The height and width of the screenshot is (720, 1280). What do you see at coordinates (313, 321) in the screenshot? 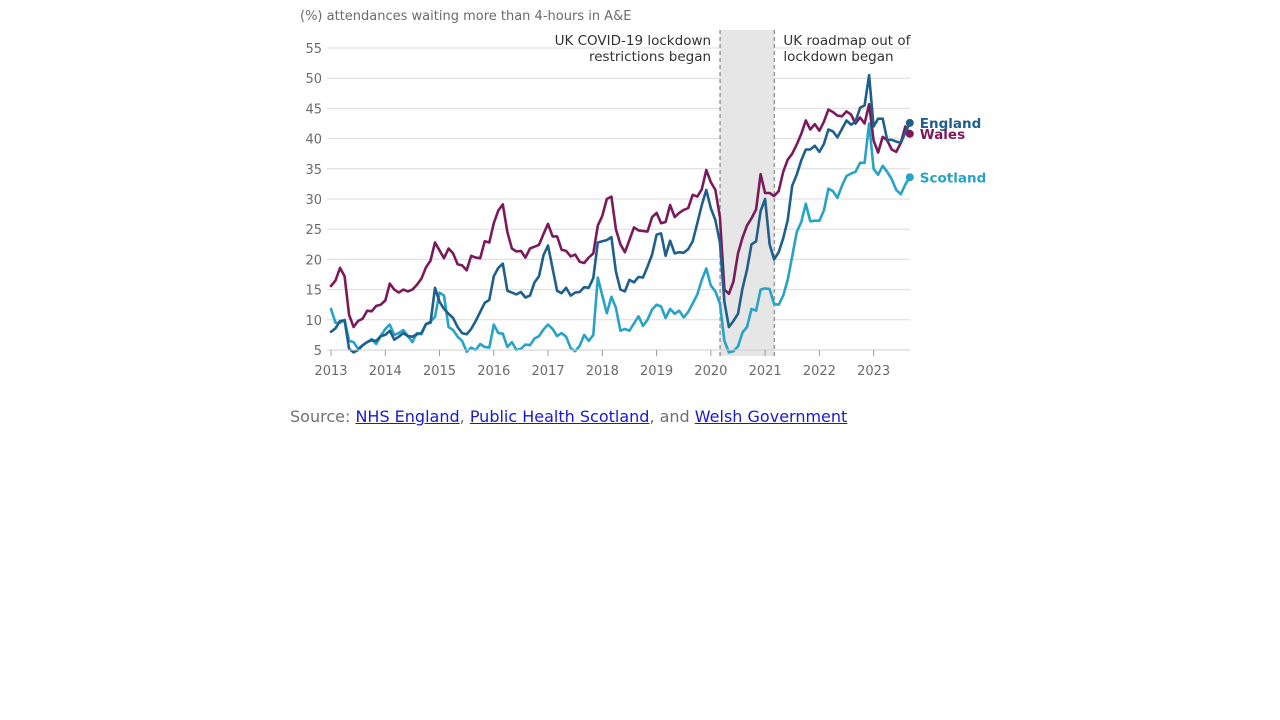
I see `y-tick-label: 10` at bounding box center [313, 321].